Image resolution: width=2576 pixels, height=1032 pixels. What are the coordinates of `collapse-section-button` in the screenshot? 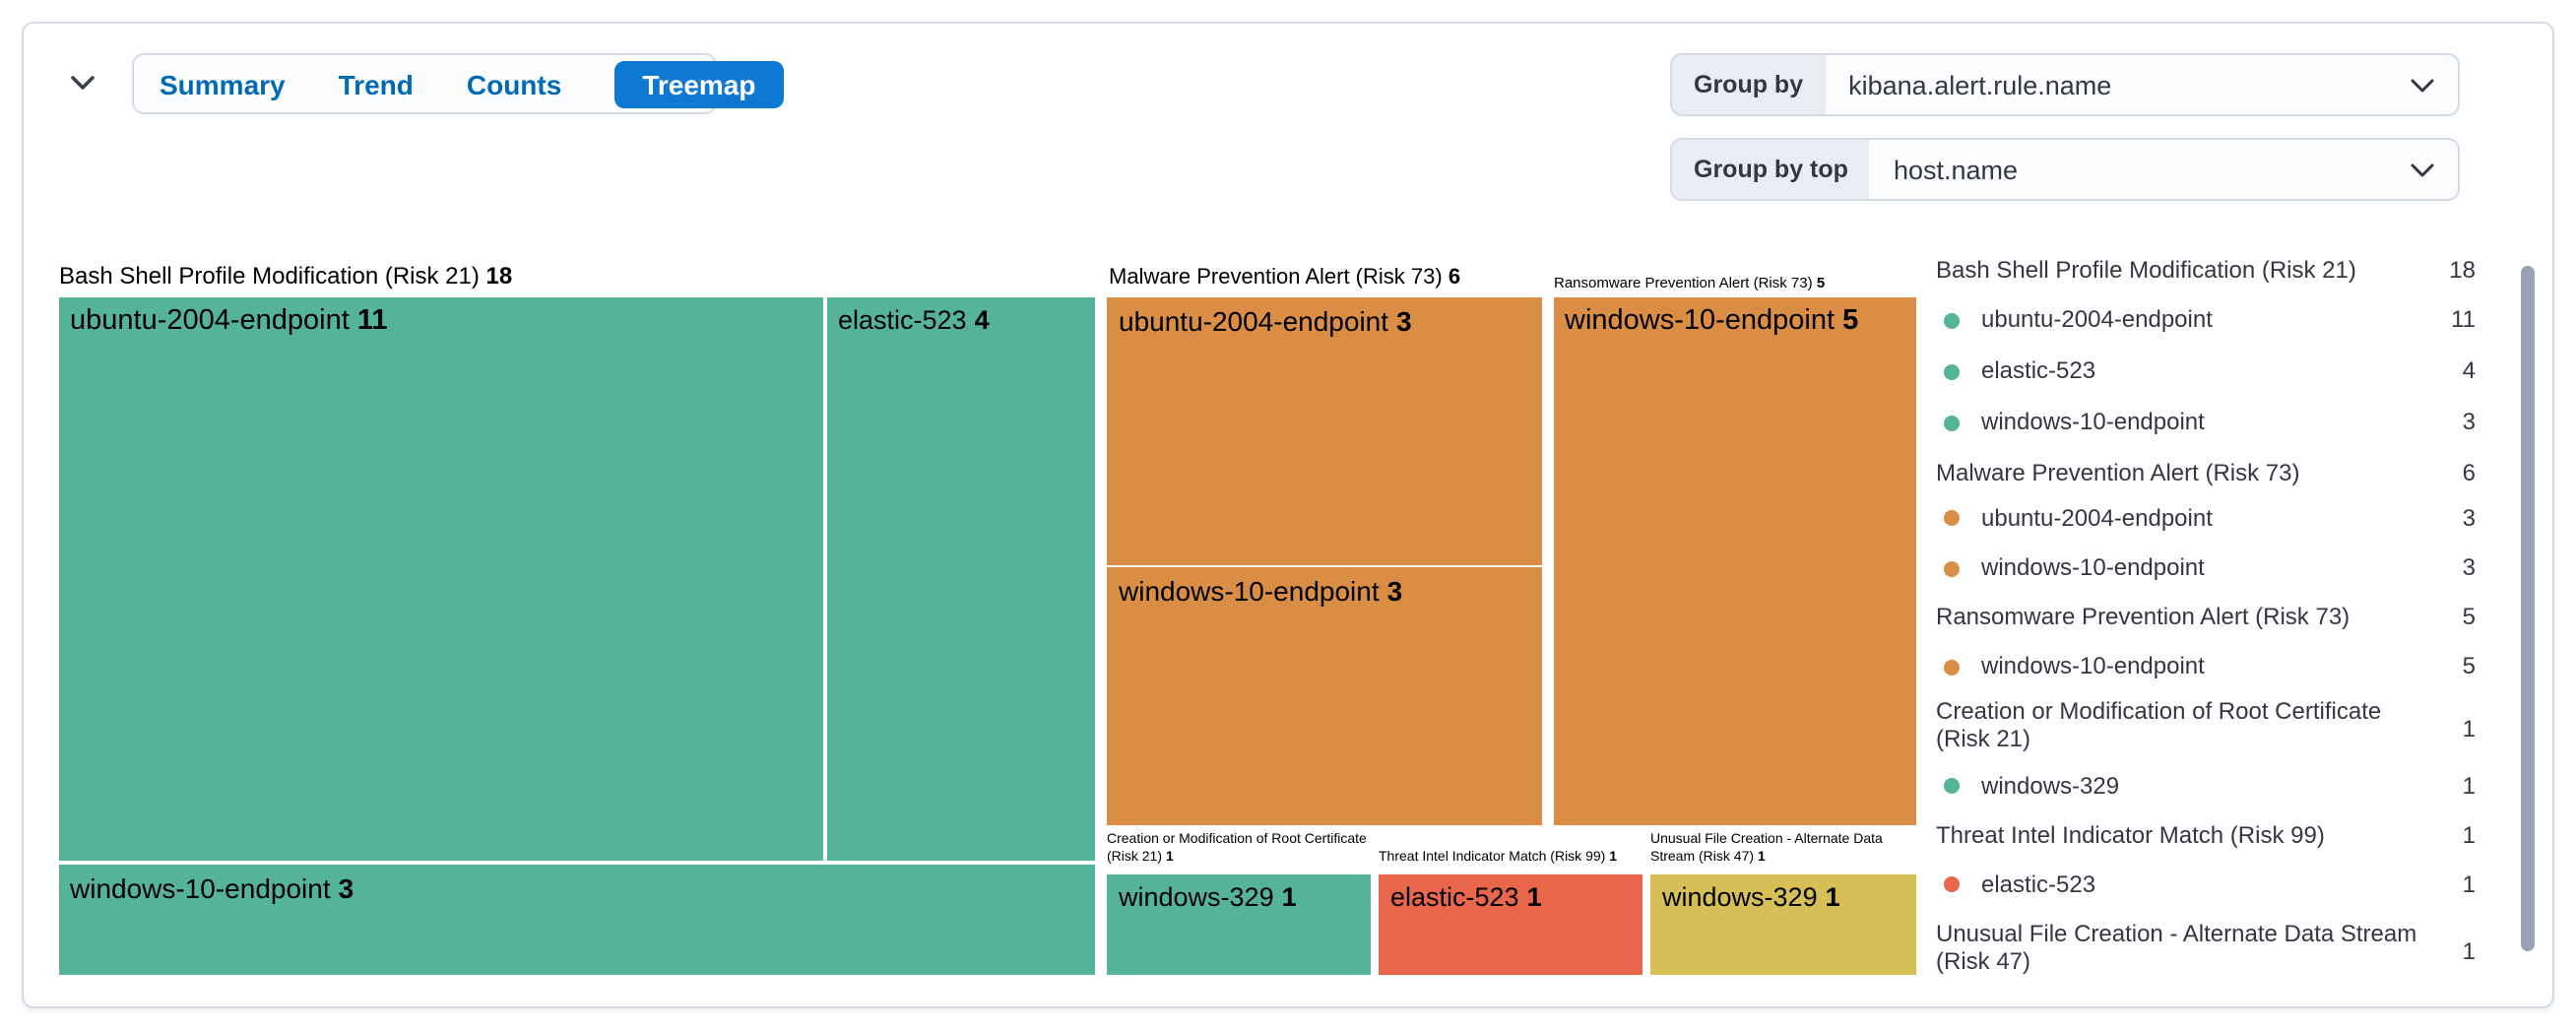 It's located at (82, 82).